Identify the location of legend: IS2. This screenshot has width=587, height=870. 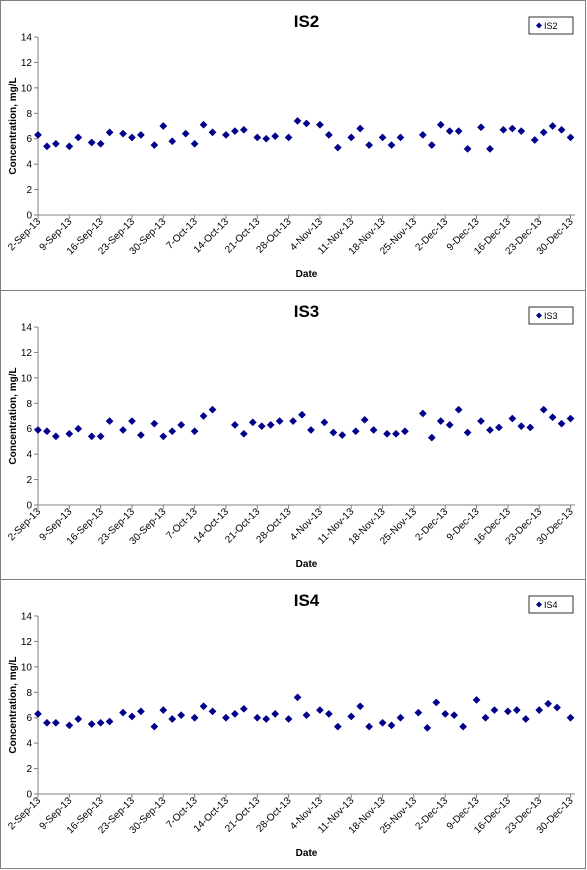
(551, 25).